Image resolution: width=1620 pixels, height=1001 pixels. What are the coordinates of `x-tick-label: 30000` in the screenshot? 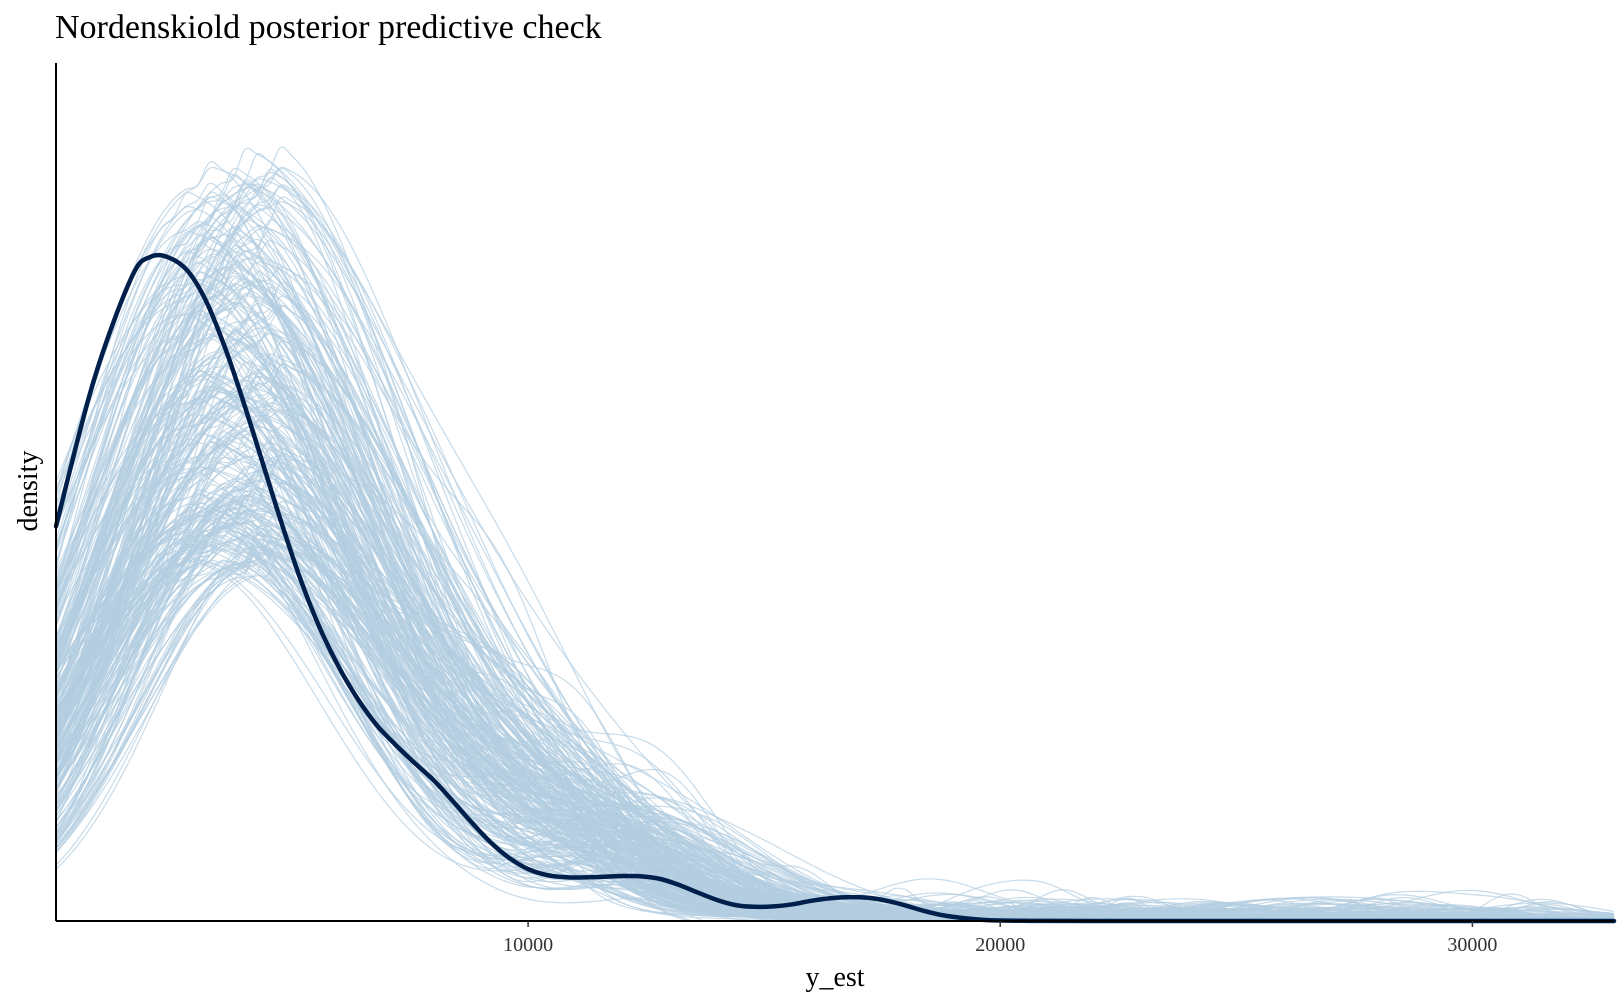 It's located at (1472, 945).